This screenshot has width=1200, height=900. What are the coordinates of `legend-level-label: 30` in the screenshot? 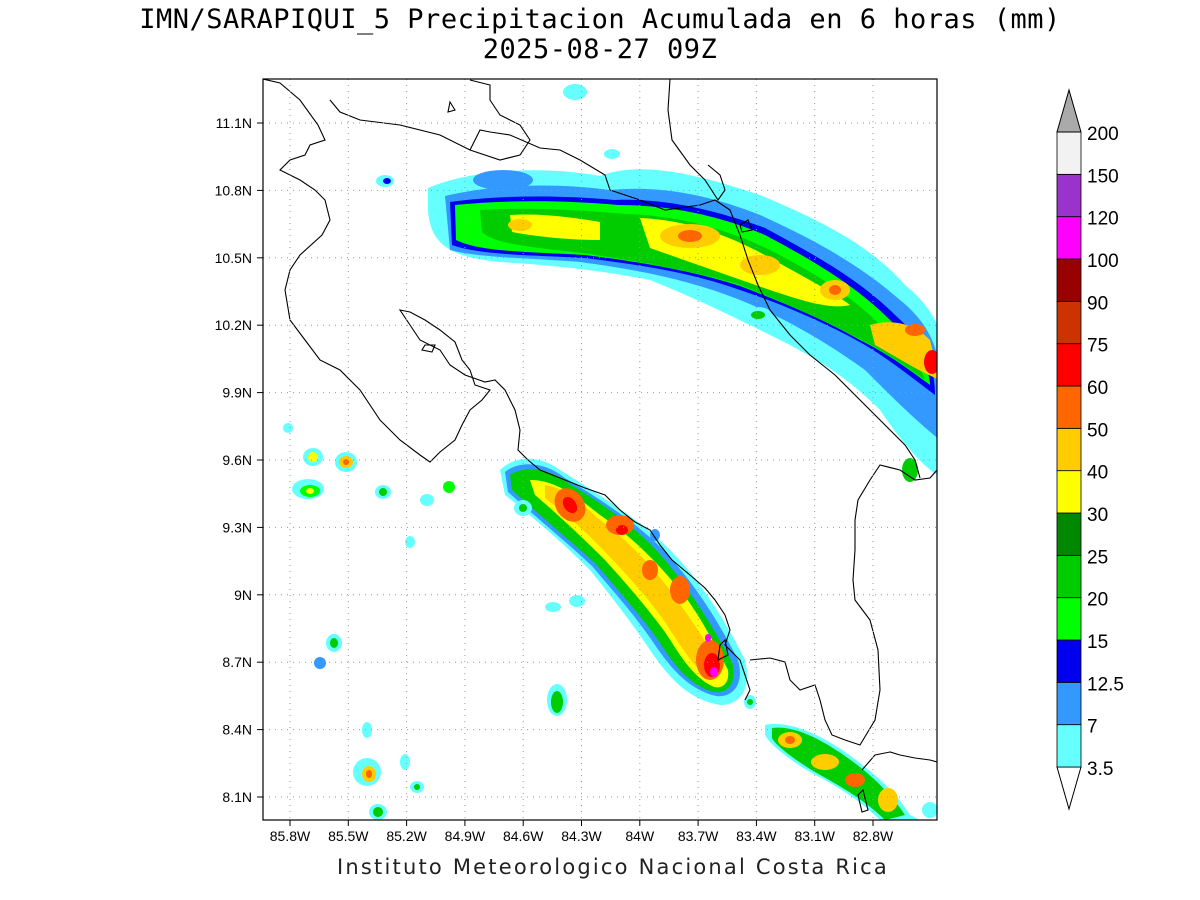 It's located at (1097, 515).